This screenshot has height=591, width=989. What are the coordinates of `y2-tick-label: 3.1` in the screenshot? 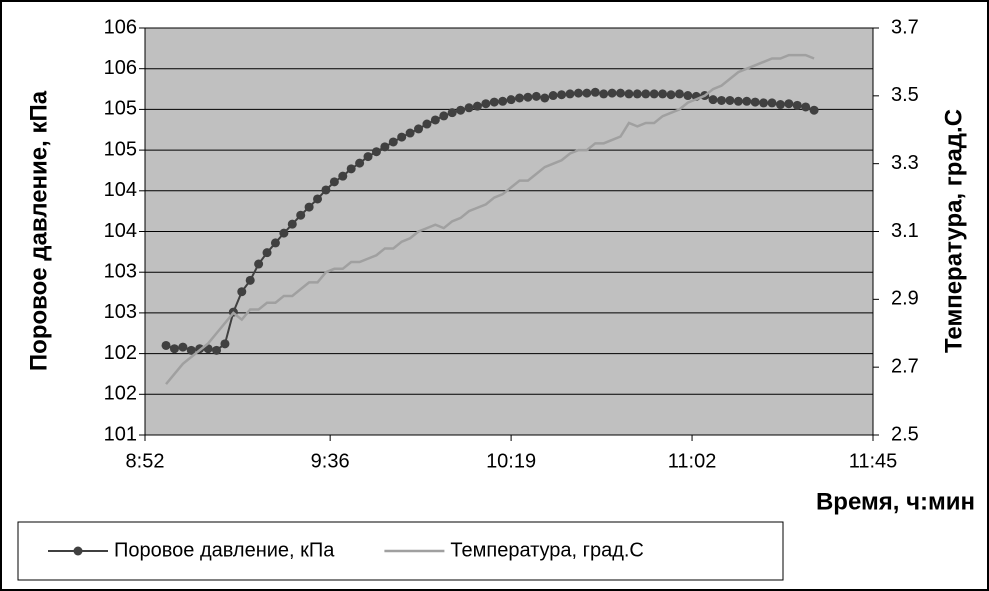 It's located at (905, 231).